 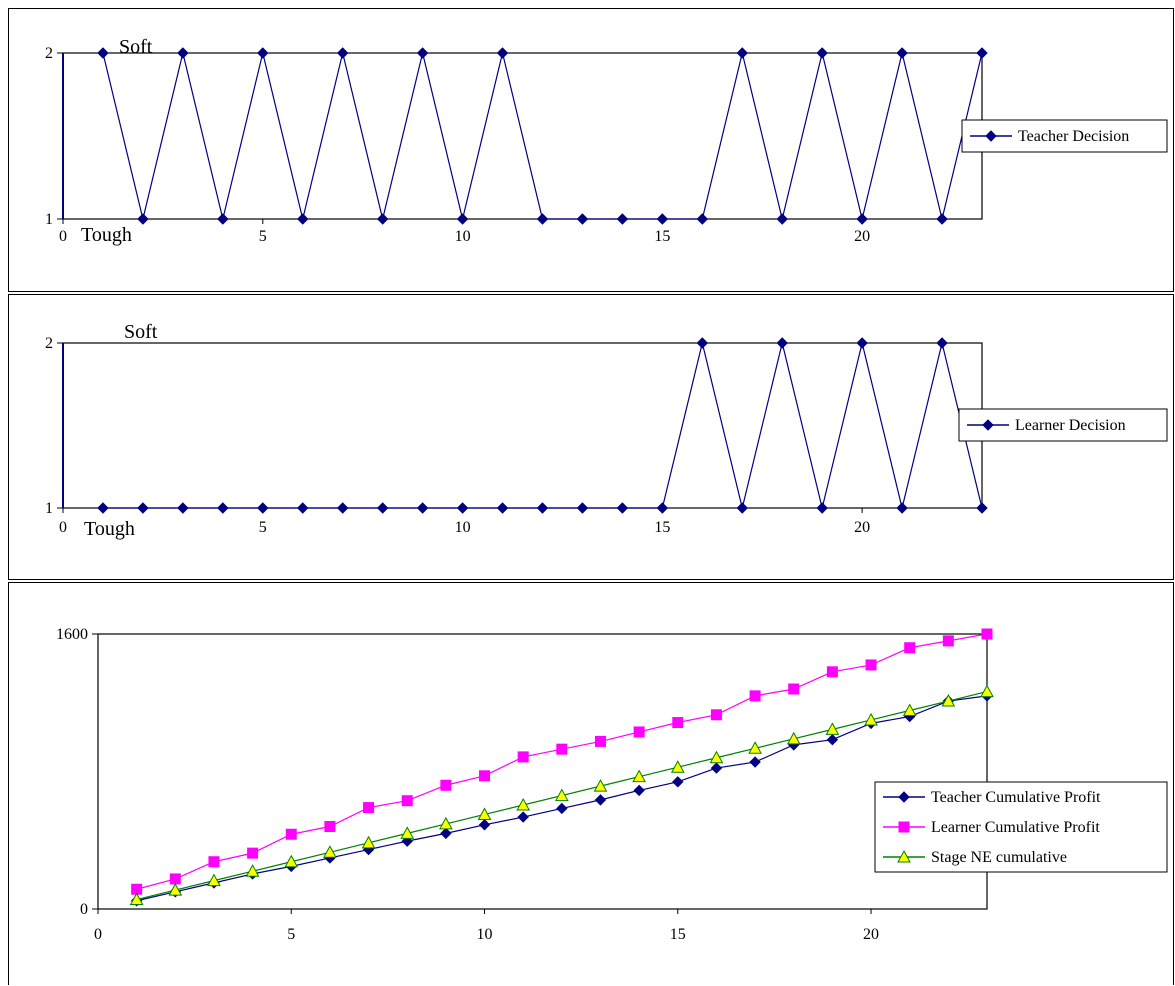 I want to click on series-line, so click(x=542, y=425).